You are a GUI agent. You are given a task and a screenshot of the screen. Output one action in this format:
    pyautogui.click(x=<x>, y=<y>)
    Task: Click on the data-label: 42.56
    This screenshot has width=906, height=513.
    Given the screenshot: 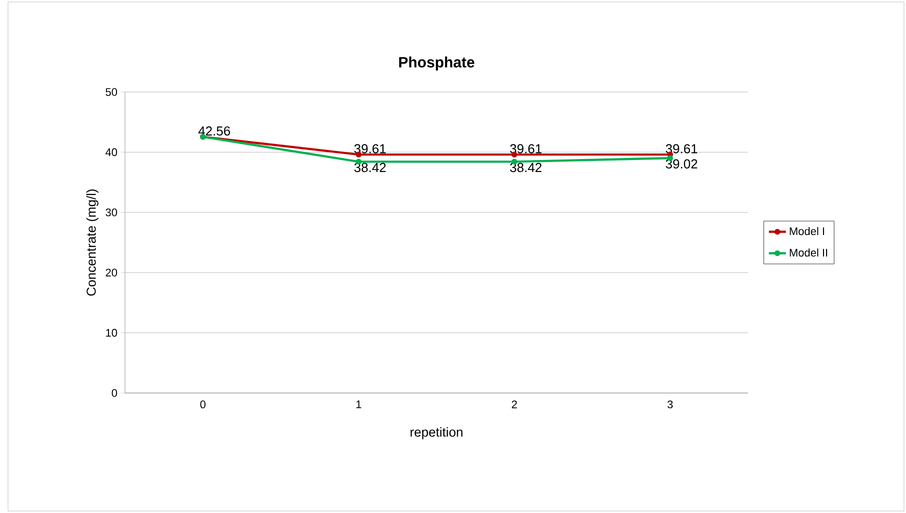 What is the action you would take?
    pyautogui.click(x=214, y=131)
    